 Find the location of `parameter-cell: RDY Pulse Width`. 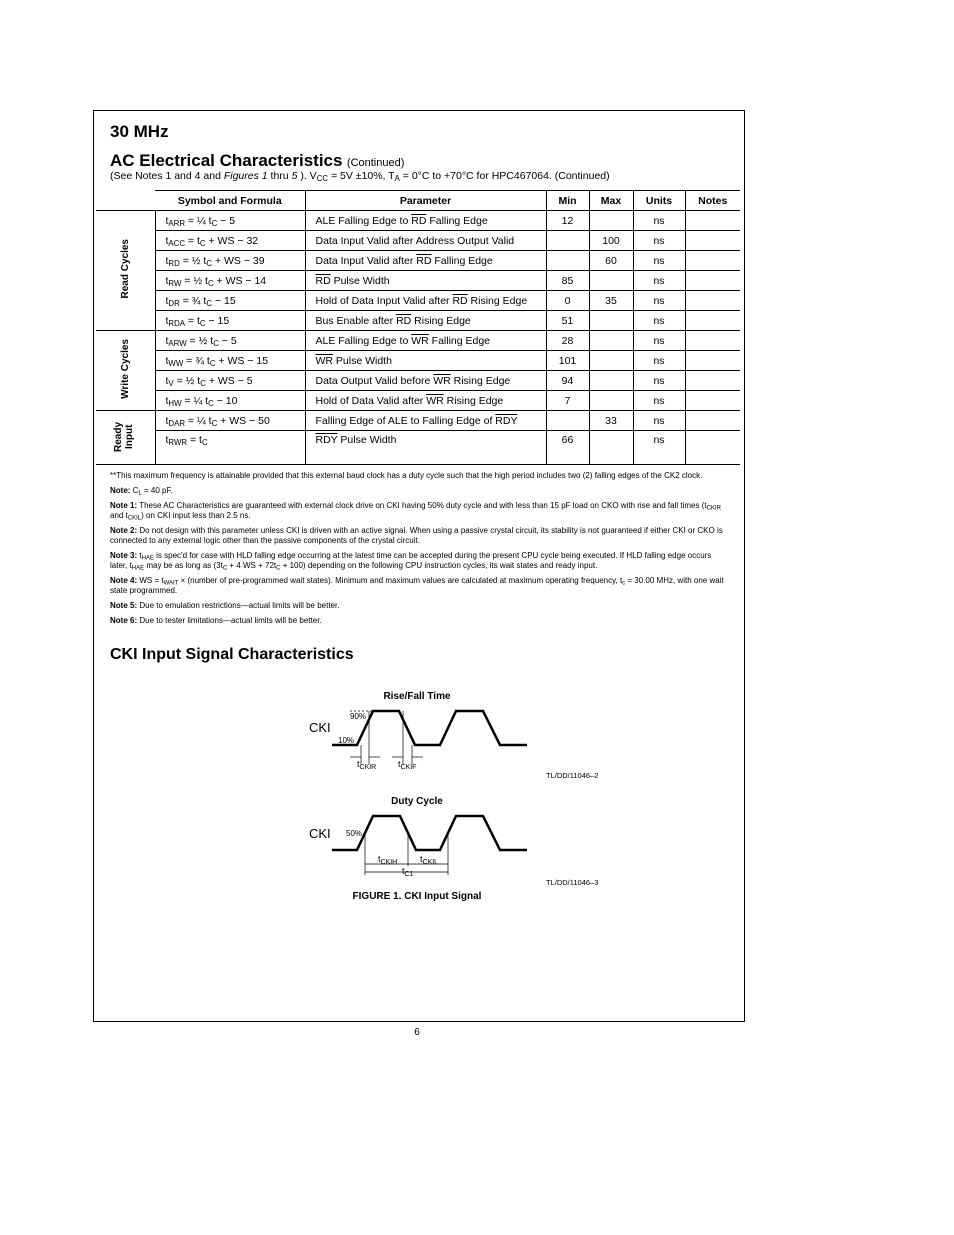

parameter-cell: RDY Pulse Width is located at coordinates (425, 447).